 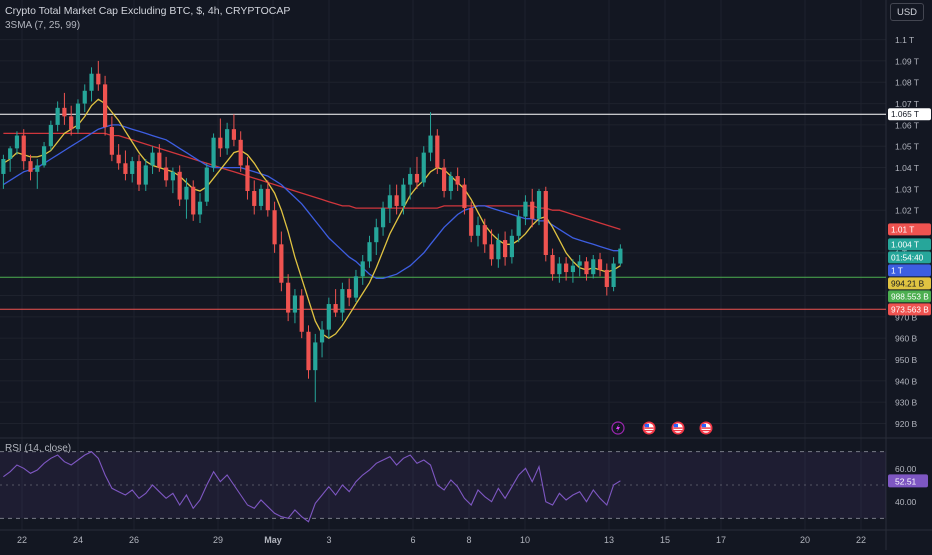 I want to click on rsi-legend: RSI (14, close), so click(x=38, y=448).